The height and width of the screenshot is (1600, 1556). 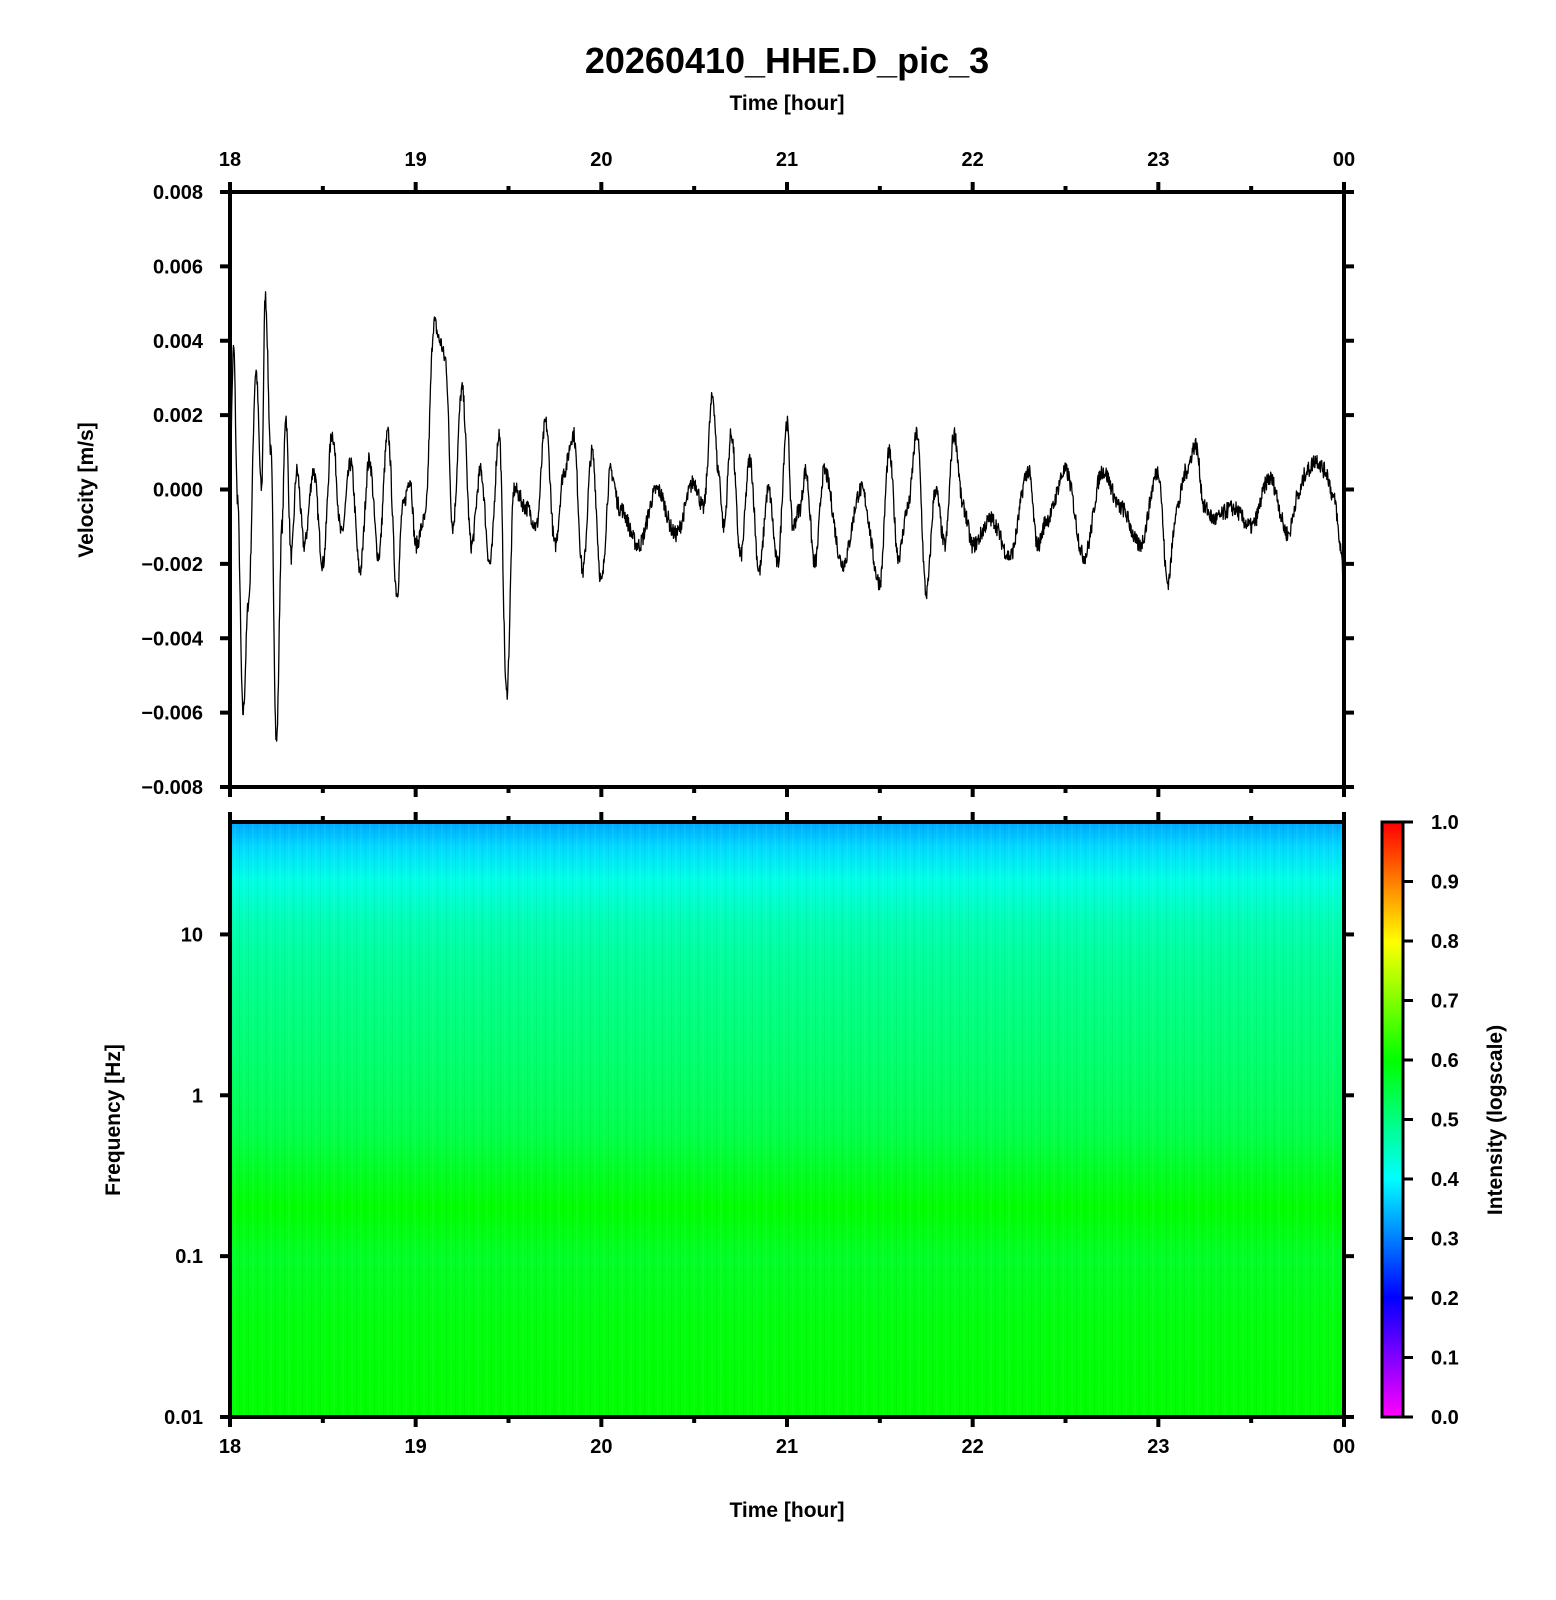 I want to click on spectrogram-y-tick-label: 10, so click(x=192, y=935).